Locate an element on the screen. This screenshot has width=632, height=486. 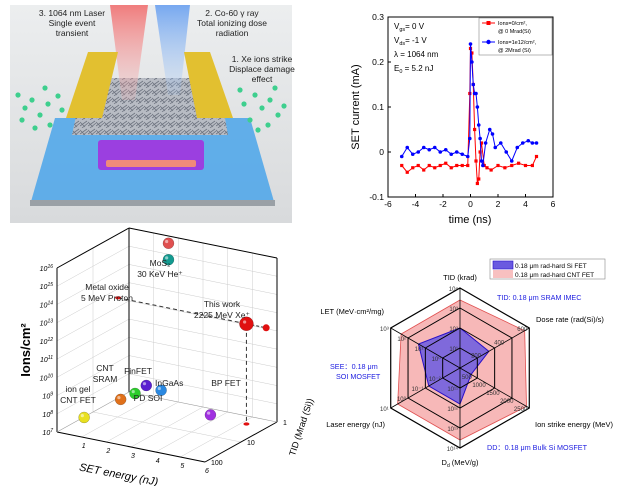
xe-ions is located at coordinates (151, 109).